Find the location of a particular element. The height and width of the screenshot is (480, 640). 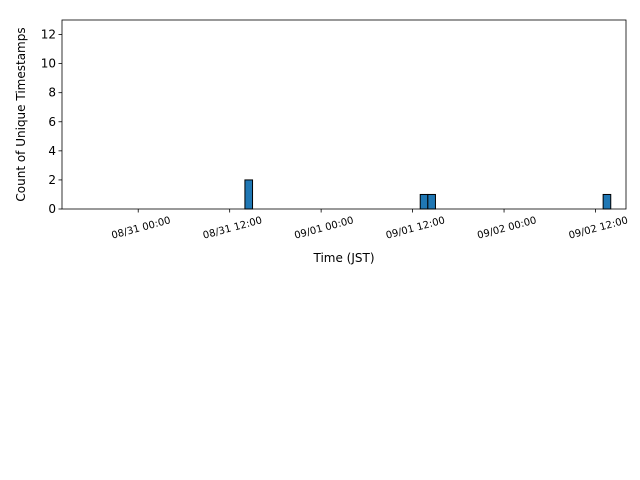

y-tick-label: 6 is located at coordinates (52, 122).